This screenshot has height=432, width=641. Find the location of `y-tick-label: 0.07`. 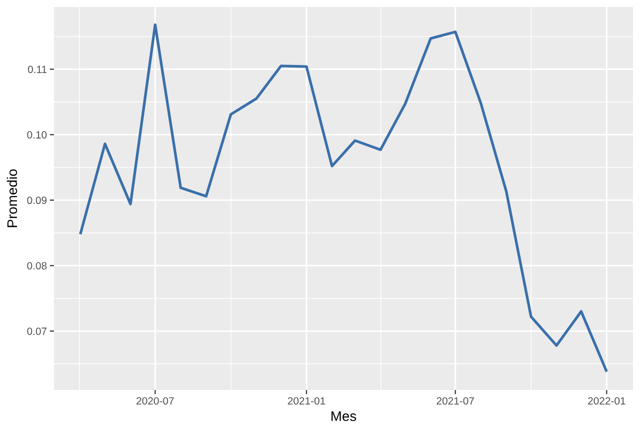

y-tick-label: 0.07 is located at coordinates (37, 331).